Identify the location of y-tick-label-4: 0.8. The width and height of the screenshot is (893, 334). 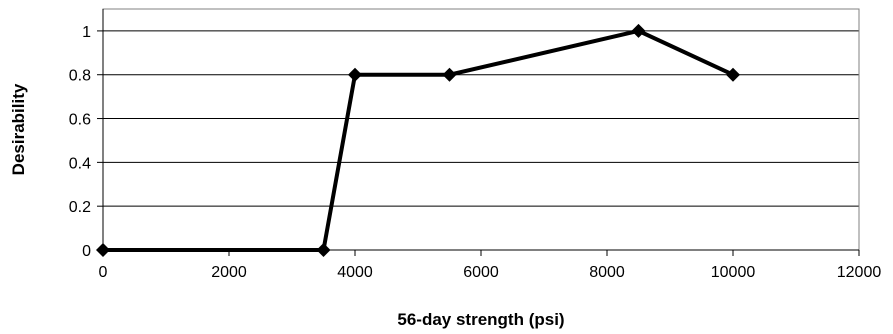
(80, 76).